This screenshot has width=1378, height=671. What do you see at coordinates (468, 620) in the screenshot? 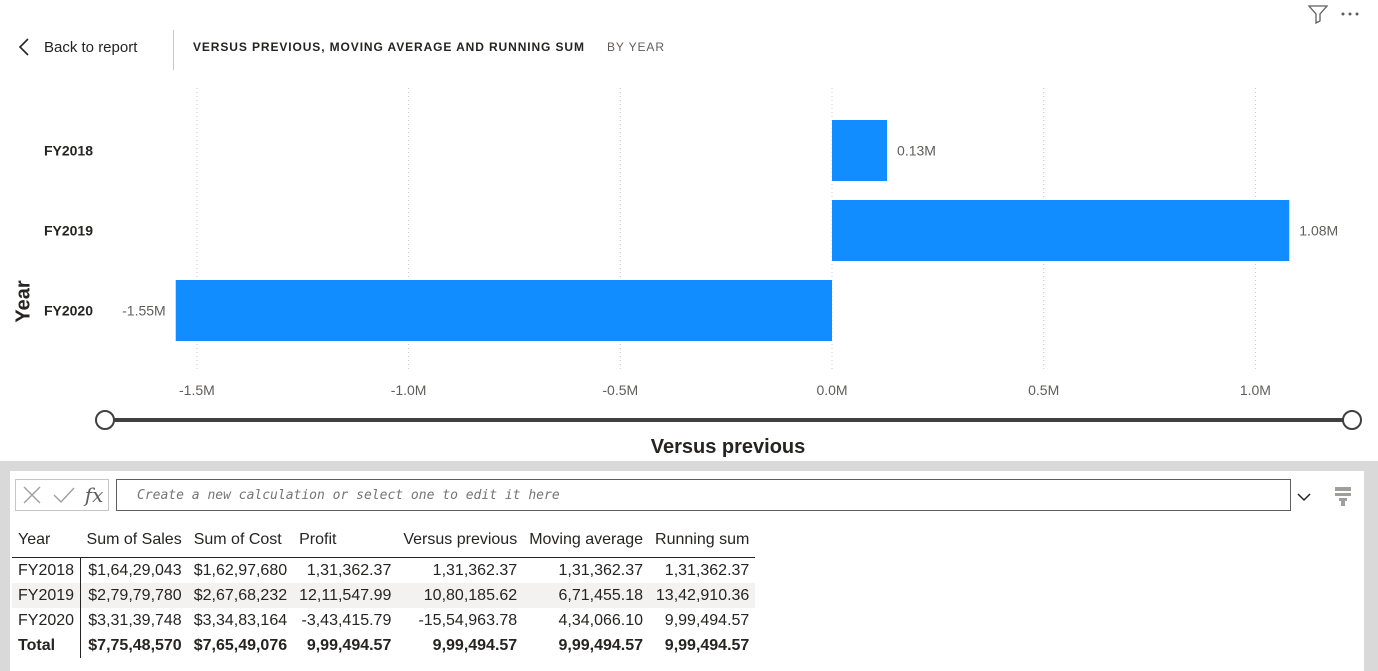
I see `table-cell: -15,54,963.78` at bounding box center [468, 620].